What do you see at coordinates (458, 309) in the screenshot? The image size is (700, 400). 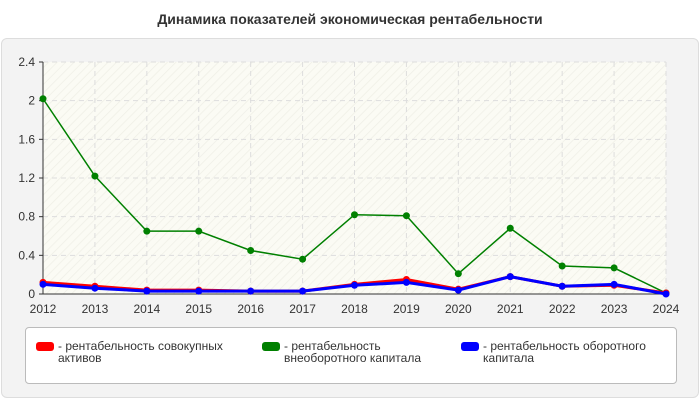 I see `x-tick-label: 2020` at bounding box center [458, 309].